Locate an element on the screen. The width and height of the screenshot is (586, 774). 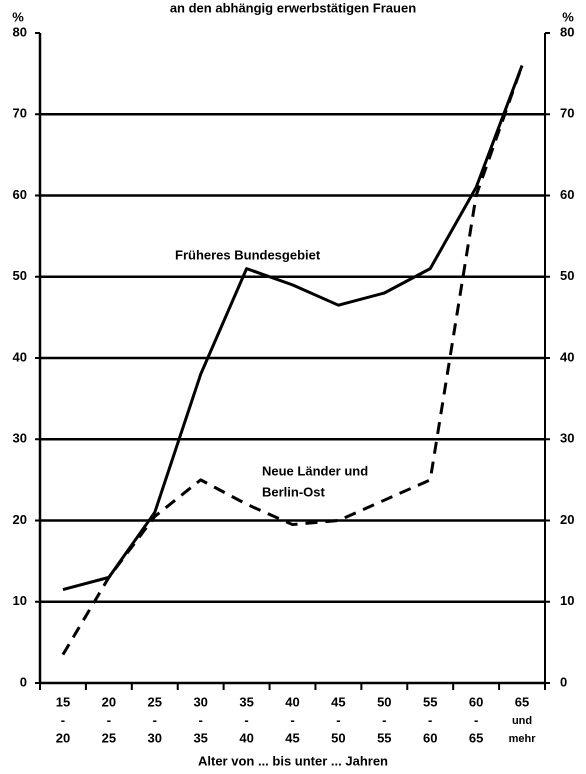
series-label: Früheres Bundesgebiet is located at coordinates (248, 254).